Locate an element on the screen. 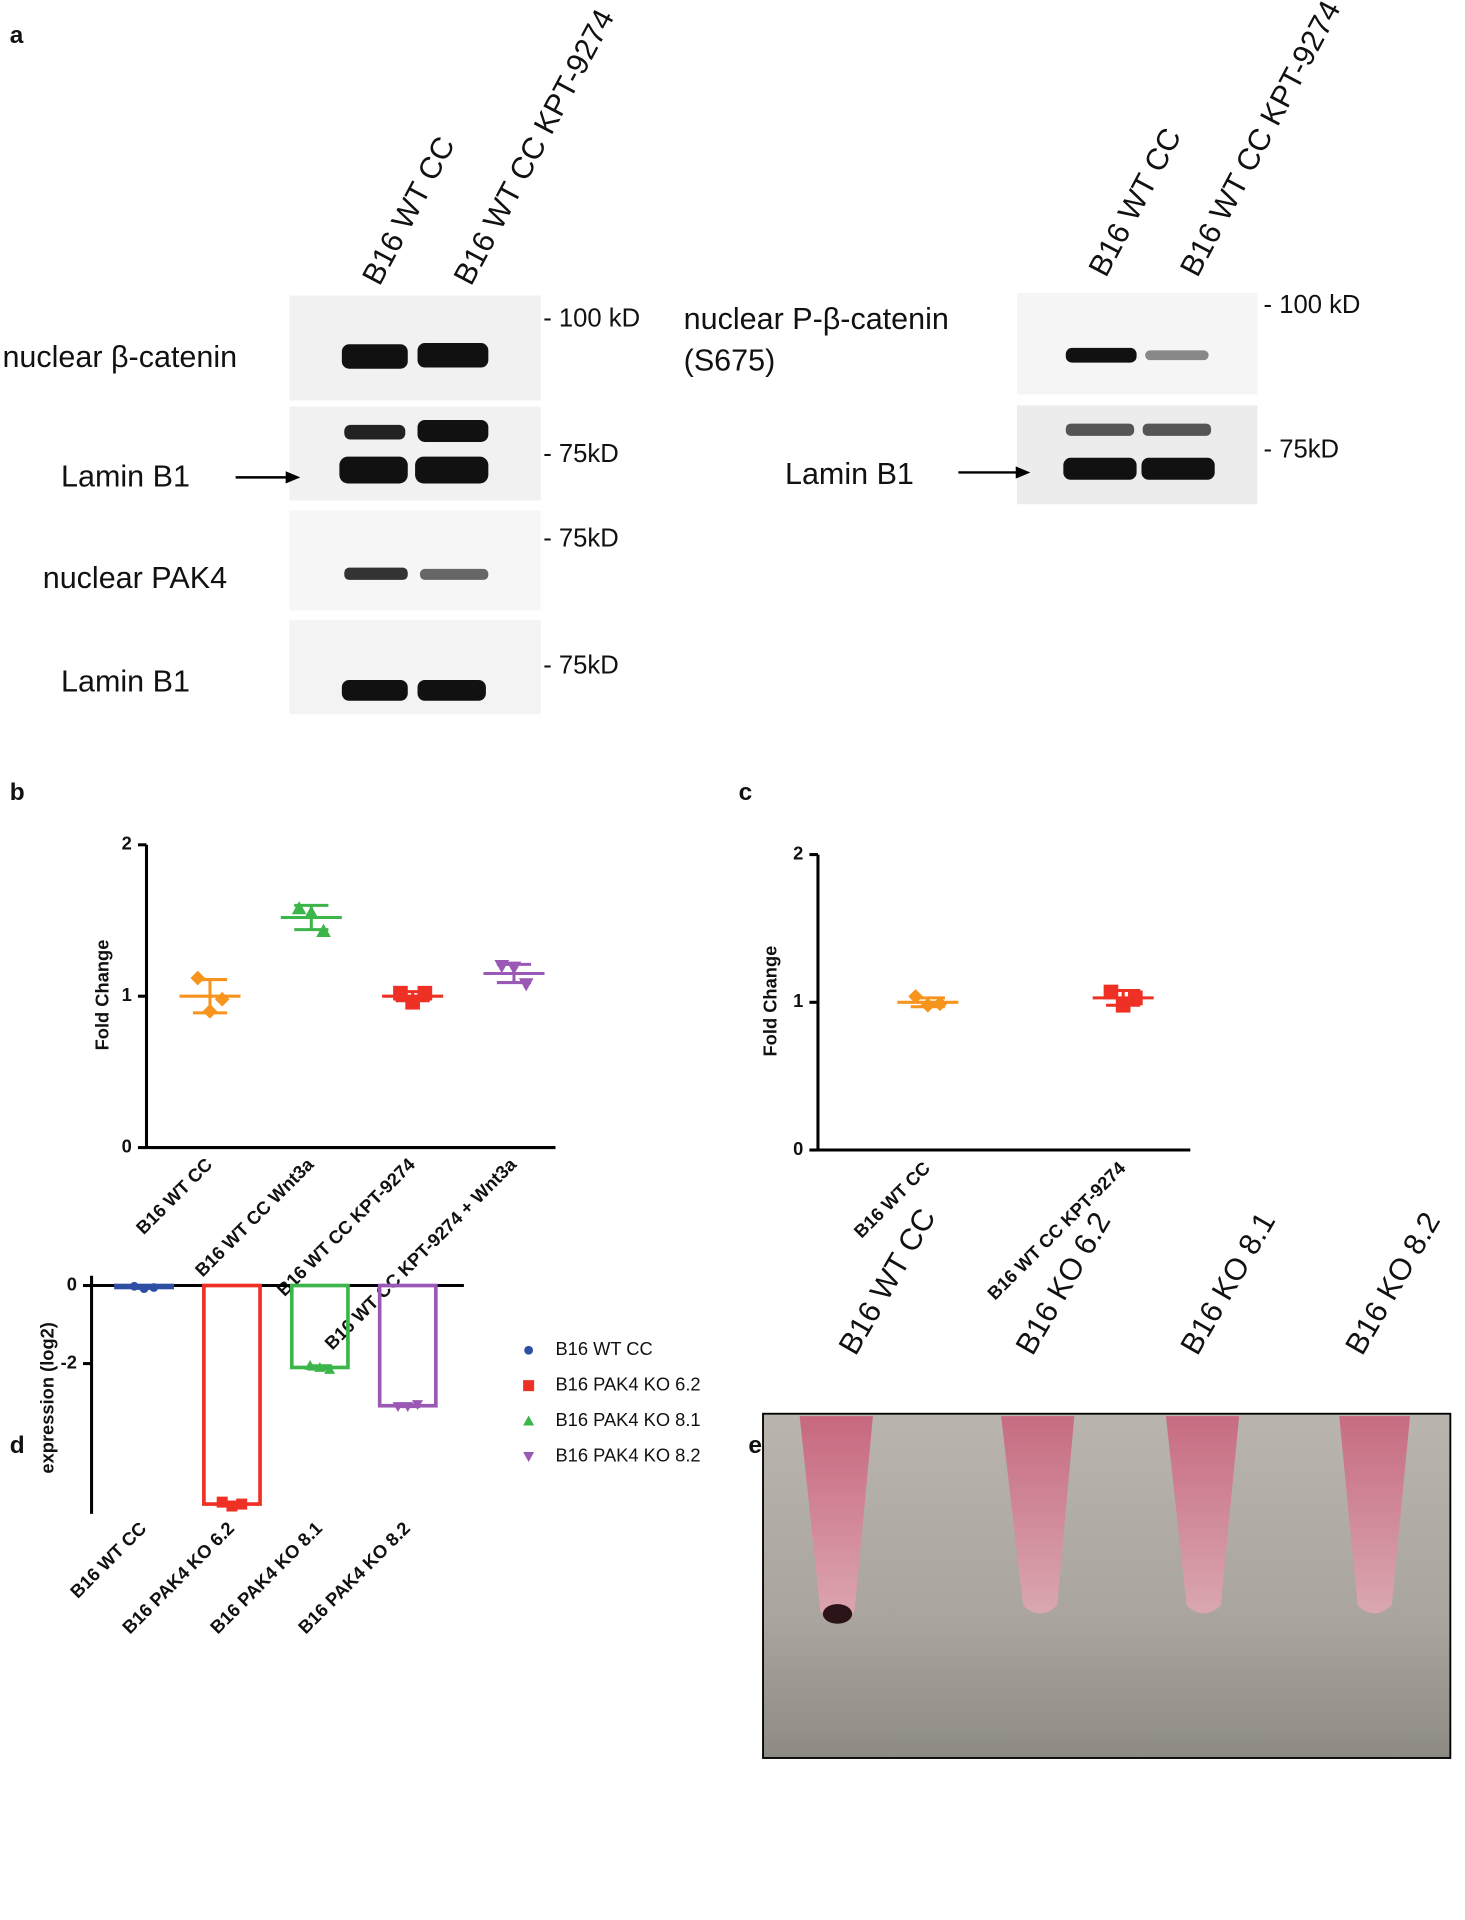 This screenshot has height=1920, width=1465. panel-label: a is located at coordinates (17, 35).